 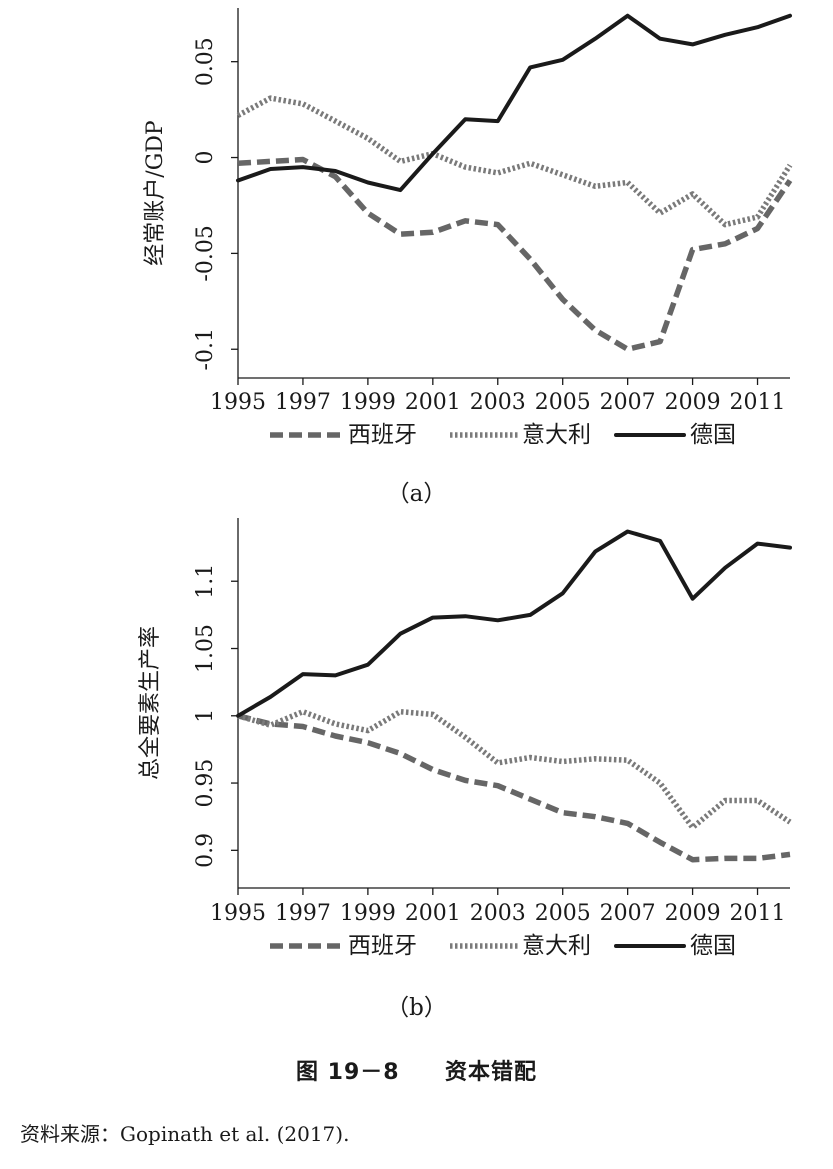 What do you see at coordinates (205, 581) in the screenshot?
I see `panel-b-y-tick-label: 1.1` at bounding box center [205, 581].